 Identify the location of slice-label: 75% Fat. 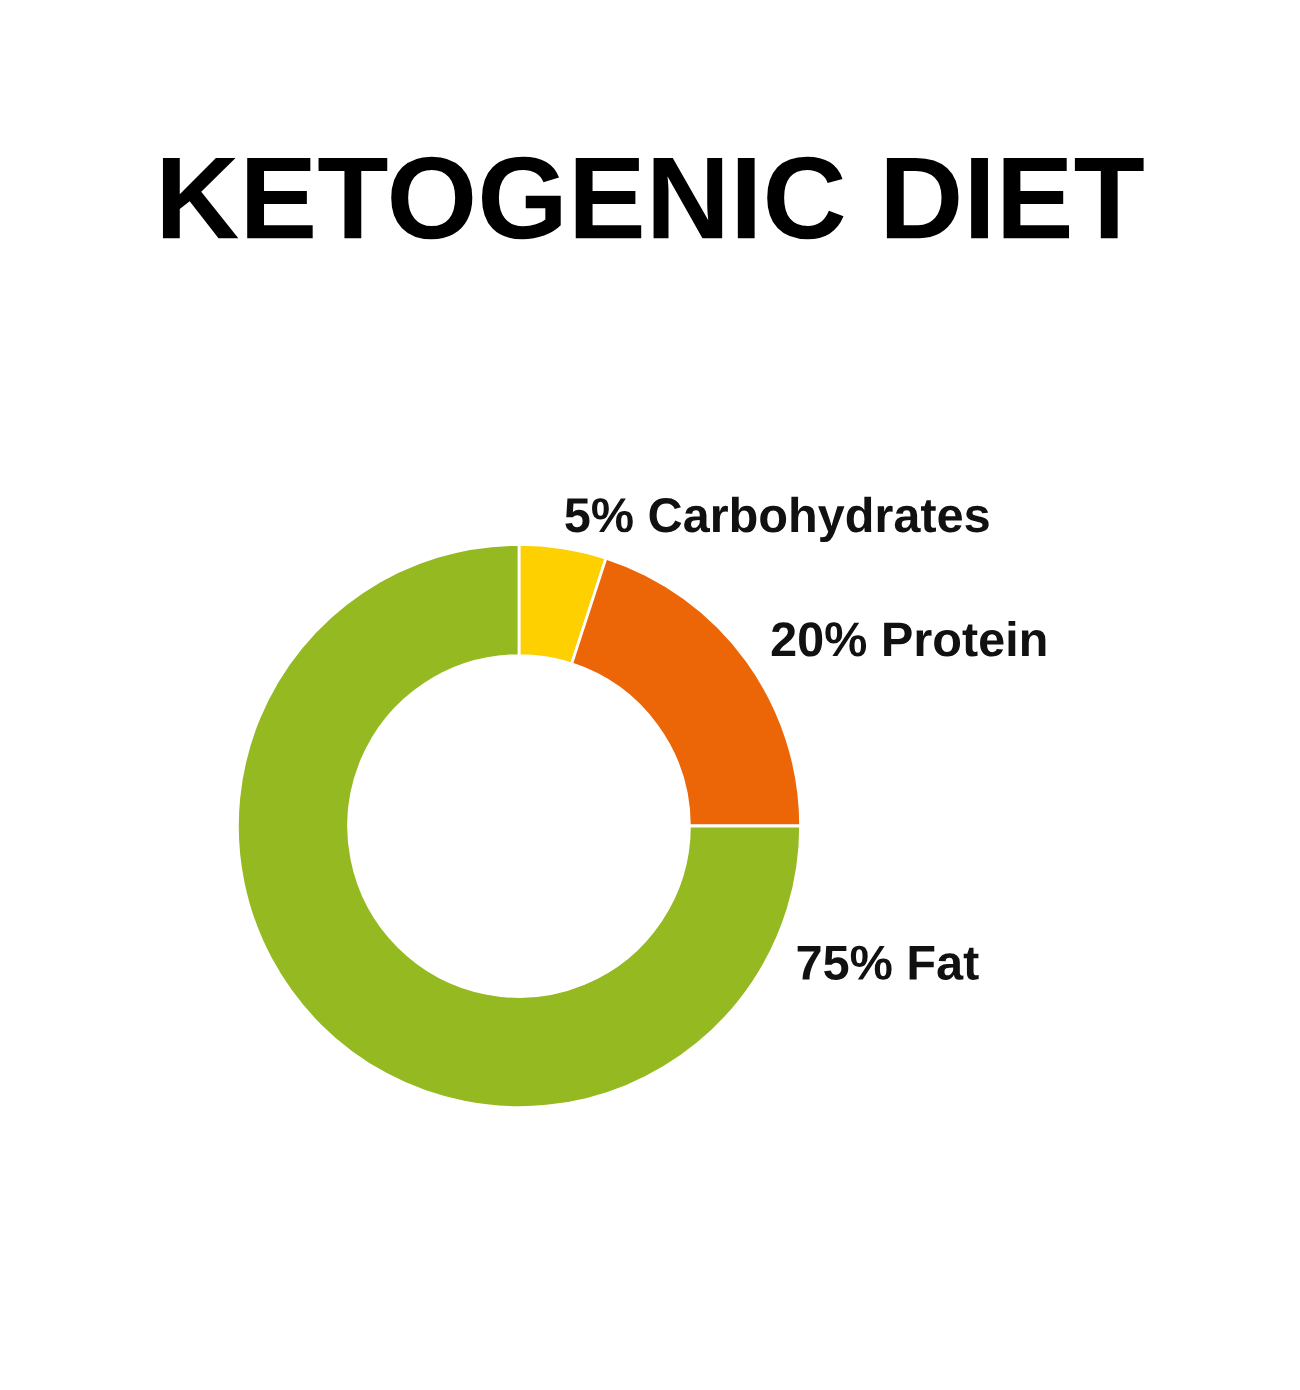
(888, 962).